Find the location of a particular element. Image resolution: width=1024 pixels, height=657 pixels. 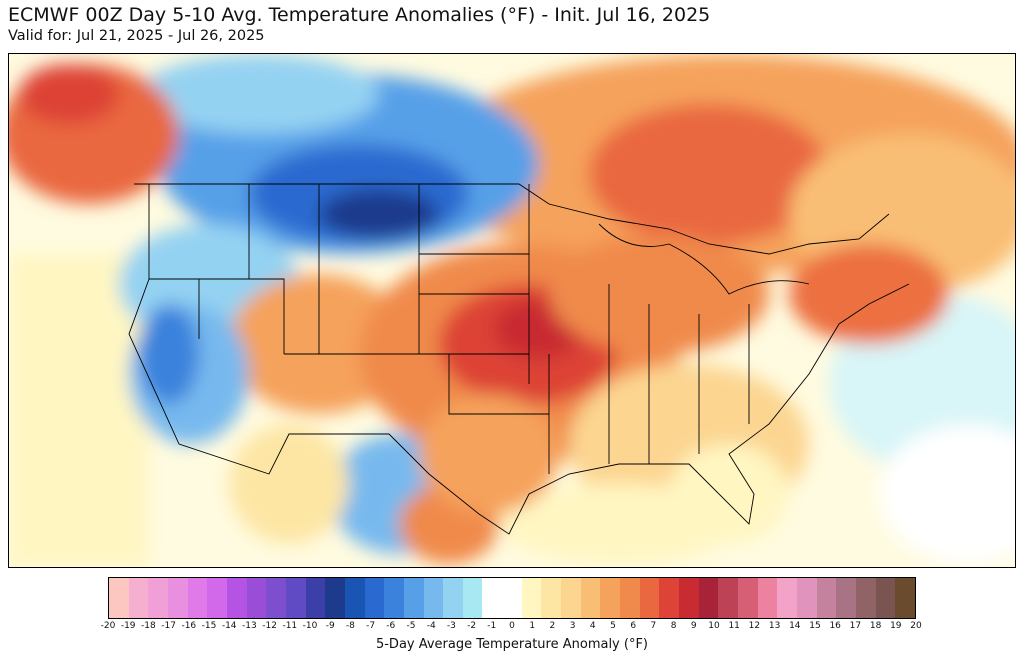

colorbar-tick-label: 12 is located at coordinates (754, 626).